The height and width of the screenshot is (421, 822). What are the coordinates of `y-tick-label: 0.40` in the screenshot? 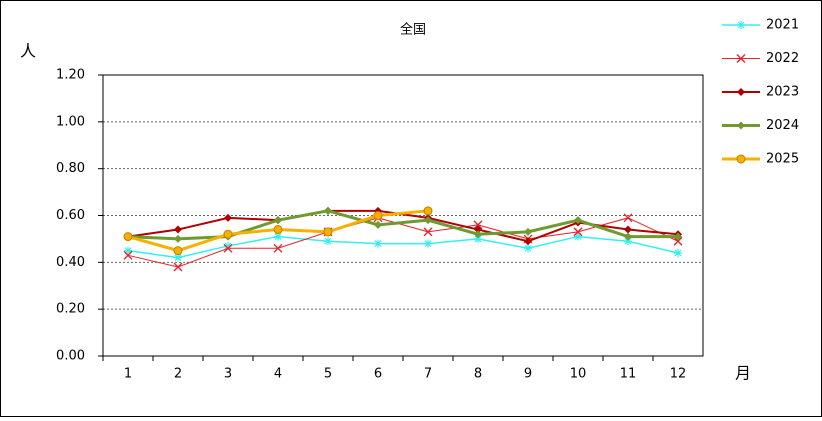 It's located at (70, 262).